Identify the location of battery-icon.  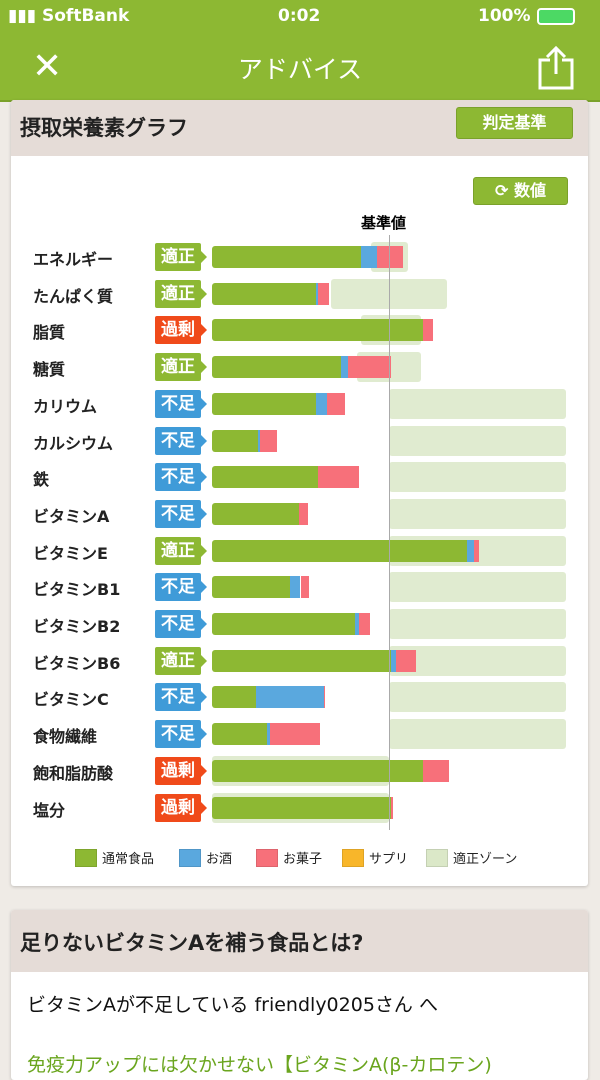
(556, 16).